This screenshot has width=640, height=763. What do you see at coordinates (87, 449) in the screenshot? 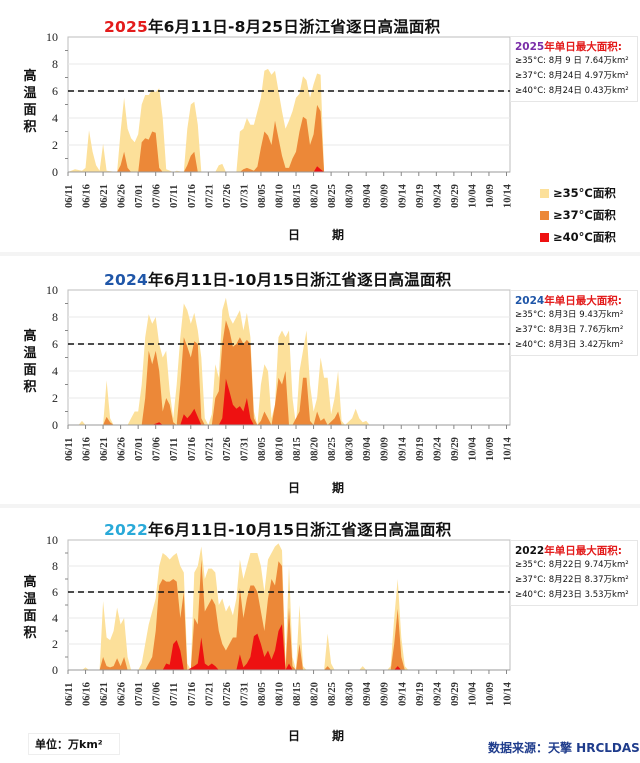
I see `x-tick-label: 06/16` at bounding box center [87, 449].